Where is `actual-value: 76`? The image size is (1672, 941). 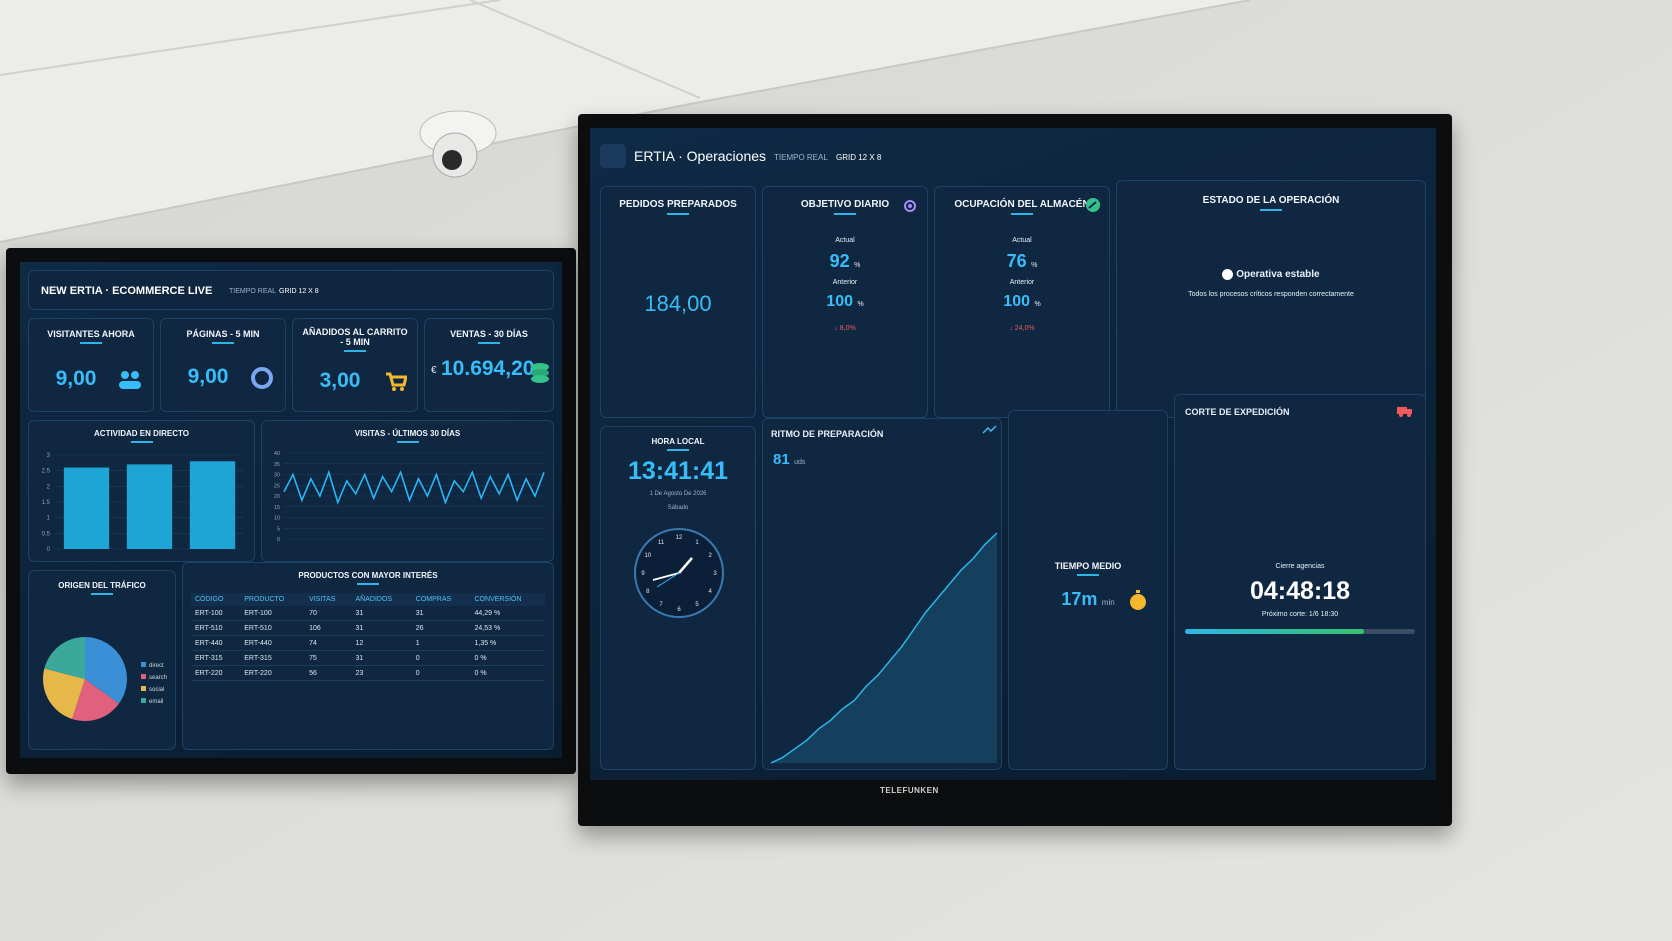 actual-value: 76 is located at coordinates (1016, 261).